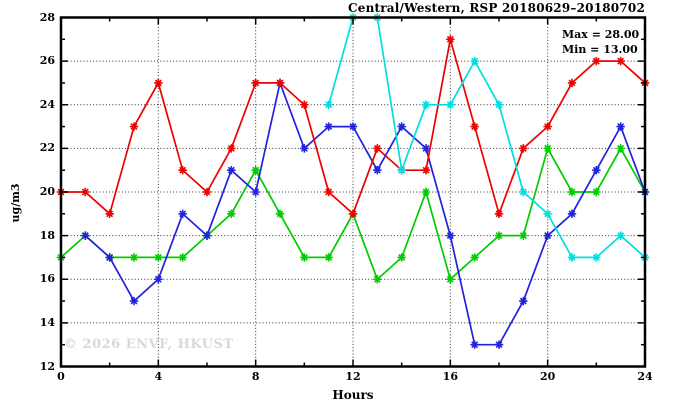  Describe the element at coordinates (353, 376) in the screenshot. I see `x-tick-label-12: 12` at that location.